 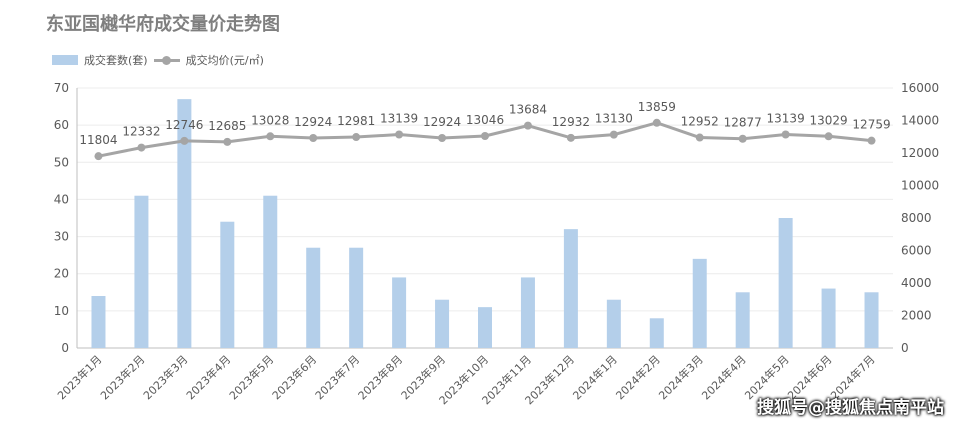 I want to click on line-data-label: 12877, so click(x=743, y=123).